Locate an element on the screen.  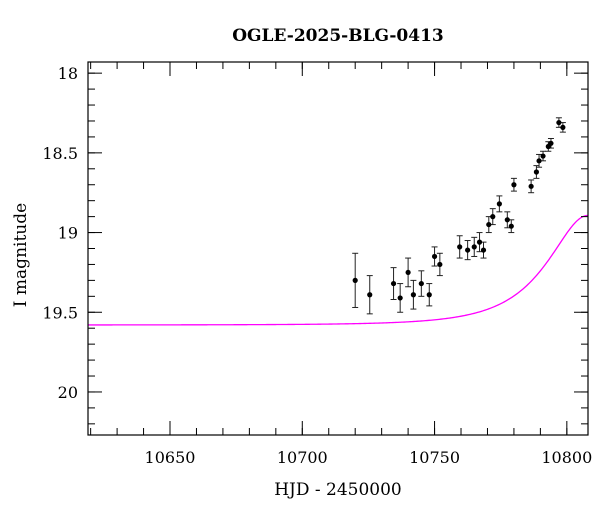
y-tick-label: 20 is located at coordinates (68, 392).